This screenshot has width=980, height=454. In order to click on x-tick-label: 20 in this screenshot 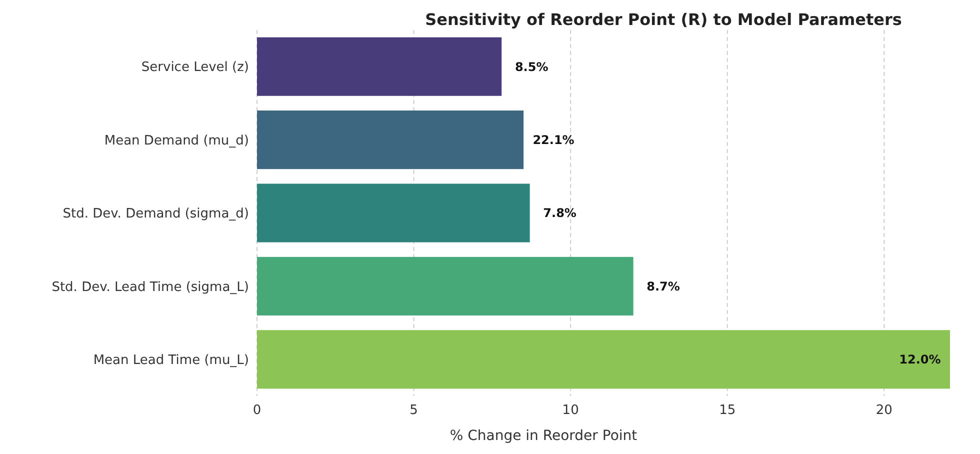, I will do `click(884, 410)`.